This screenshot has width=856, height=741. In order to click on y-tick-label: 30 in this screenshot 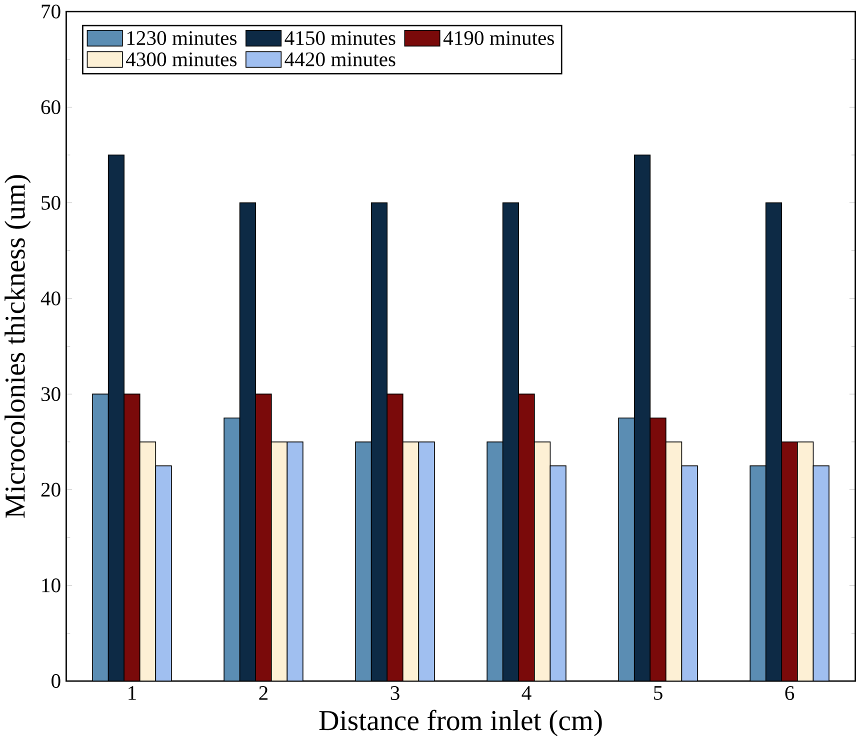, I will do `click(50, 394)`.